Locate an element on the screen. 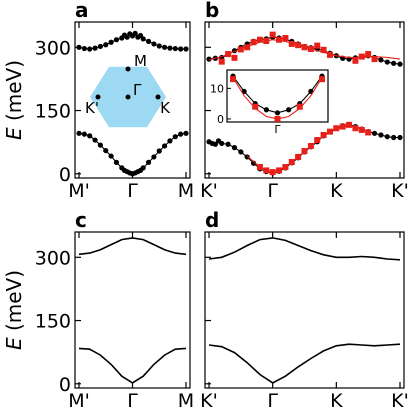 This screenshot has width=415, height=415. panel-label-a: a is located at coordinates (82, 11).